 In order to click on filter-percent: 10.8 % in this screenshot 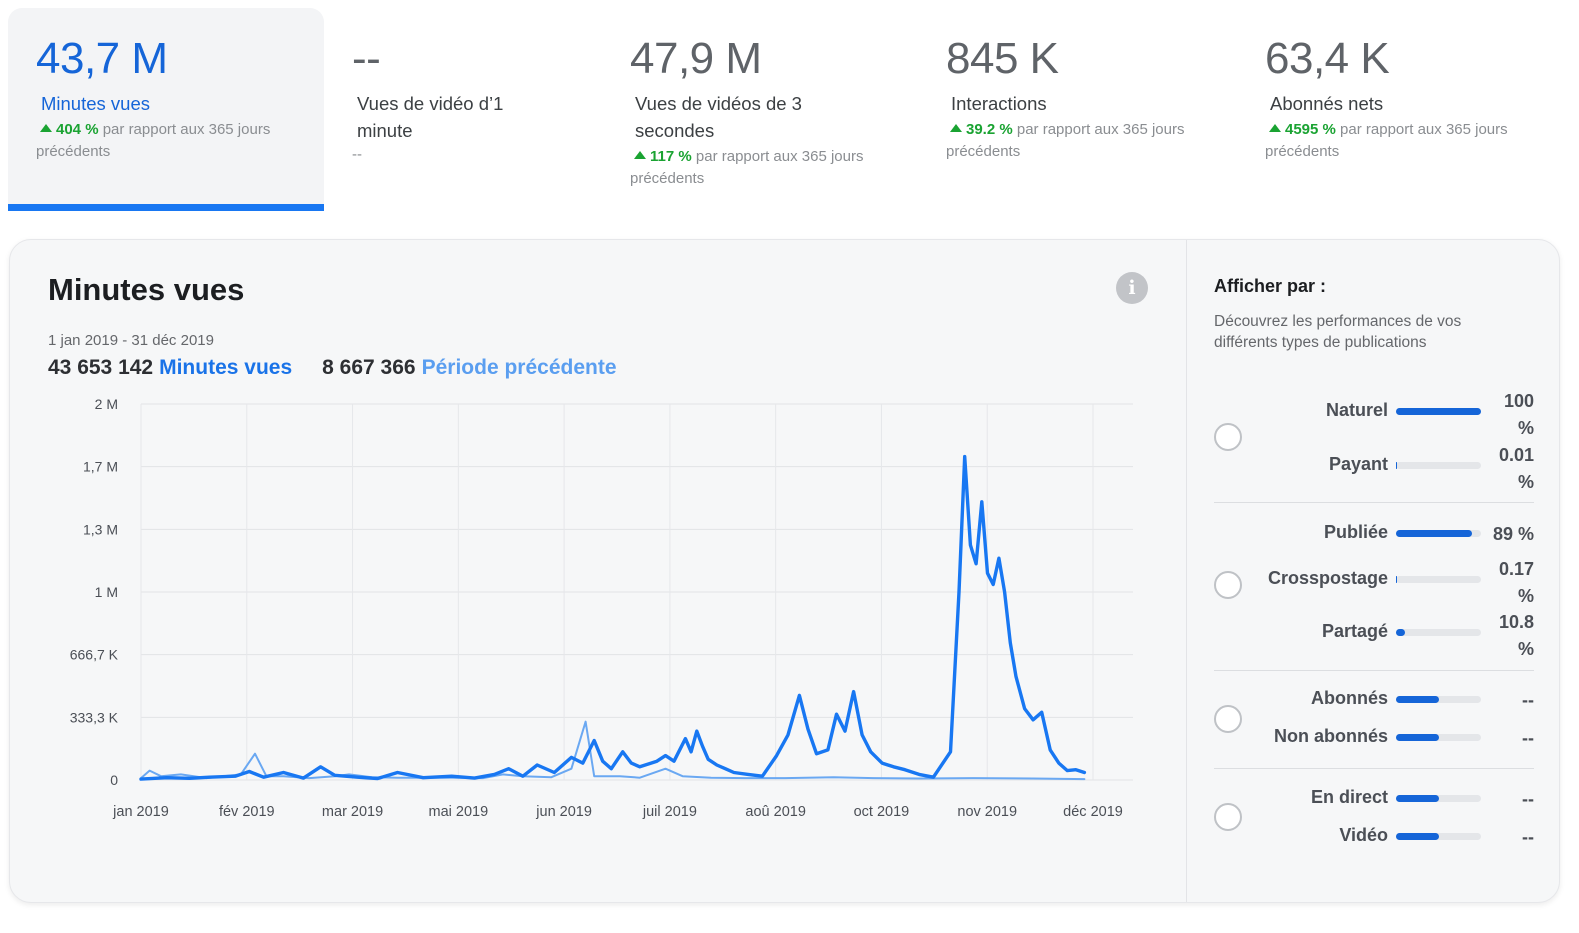, I will do `click(1516, 635)`.